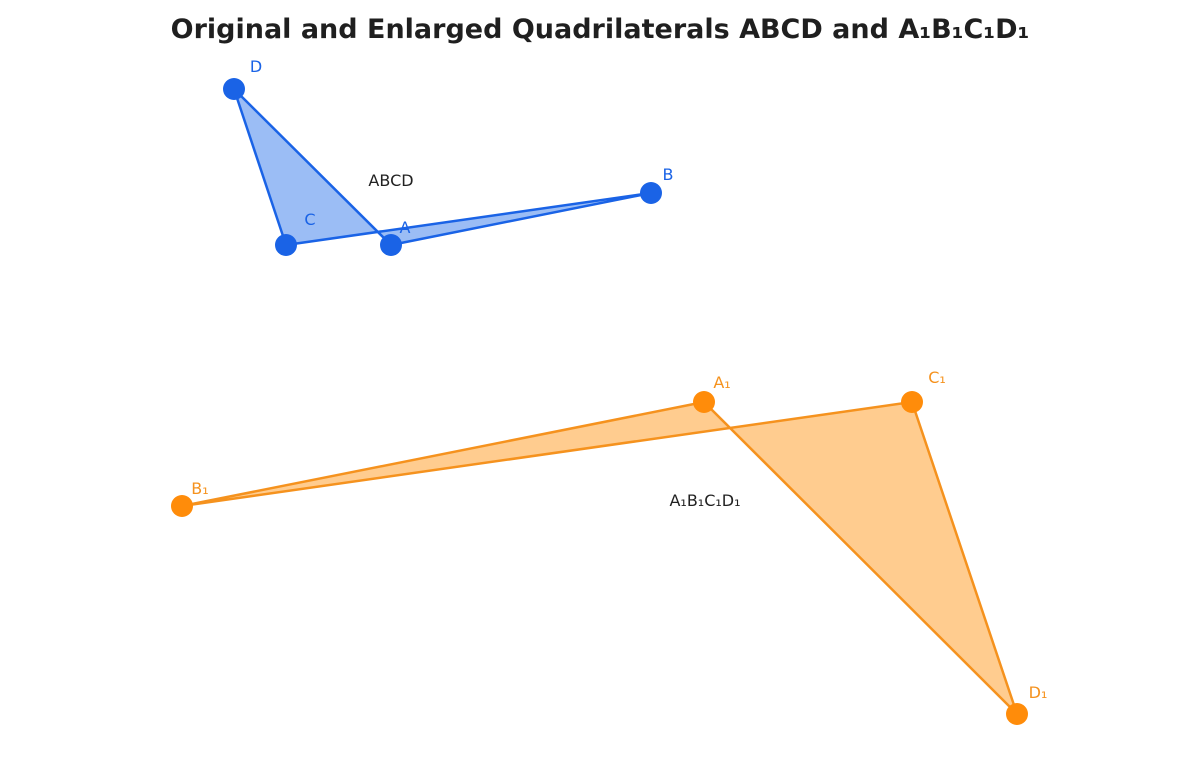 The width and height of the screenshot is (1200, 763). Describe the element at coordinates (199, 488) in the screenshot. I see `vertex-label: B₁` at that location.